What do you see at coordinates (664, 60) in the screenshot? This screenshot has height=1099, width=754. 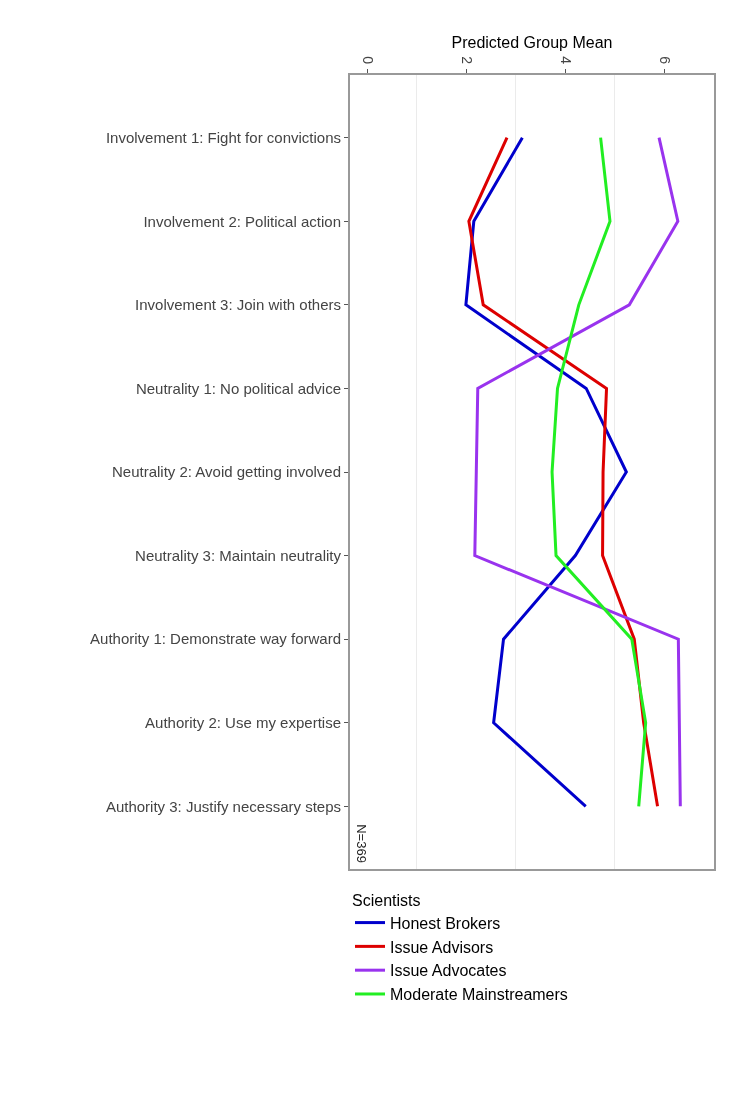 I see `x-tick-label: 6` at bounding box center [664, 60].